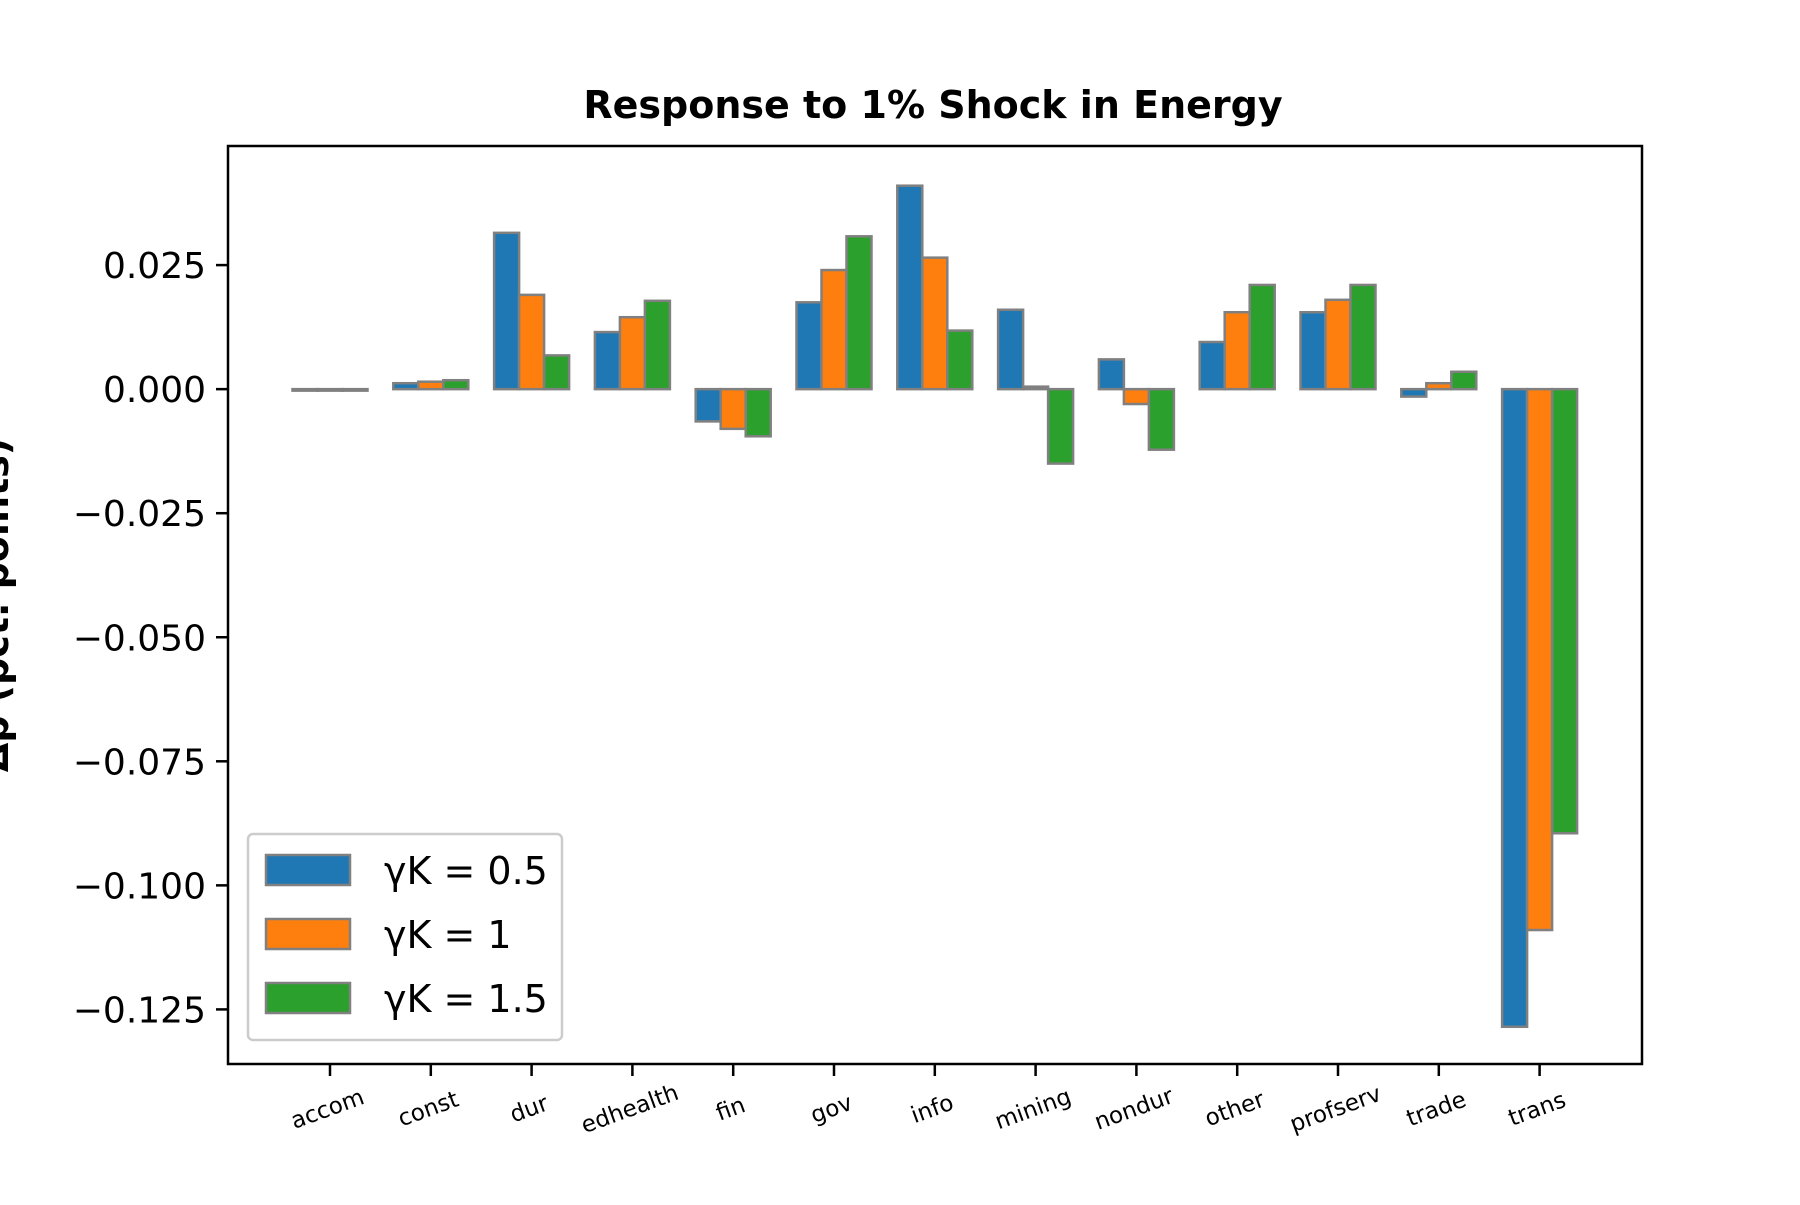 Image resolution: width=1800 pixels, height=1205 pixels. What do you see at coordinates (1537, 1109) in the screenshot?
I see `x-tick-label-trans: trans` at bounding box center [1537, 1109].